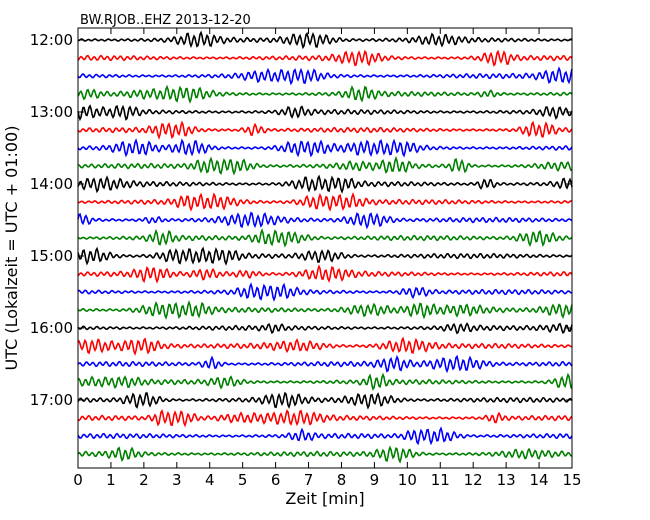 Image resolution: width=650 pixels, height=520 pixels. I want to click on x-axis-label: Zeit [min], so click(324, 498).